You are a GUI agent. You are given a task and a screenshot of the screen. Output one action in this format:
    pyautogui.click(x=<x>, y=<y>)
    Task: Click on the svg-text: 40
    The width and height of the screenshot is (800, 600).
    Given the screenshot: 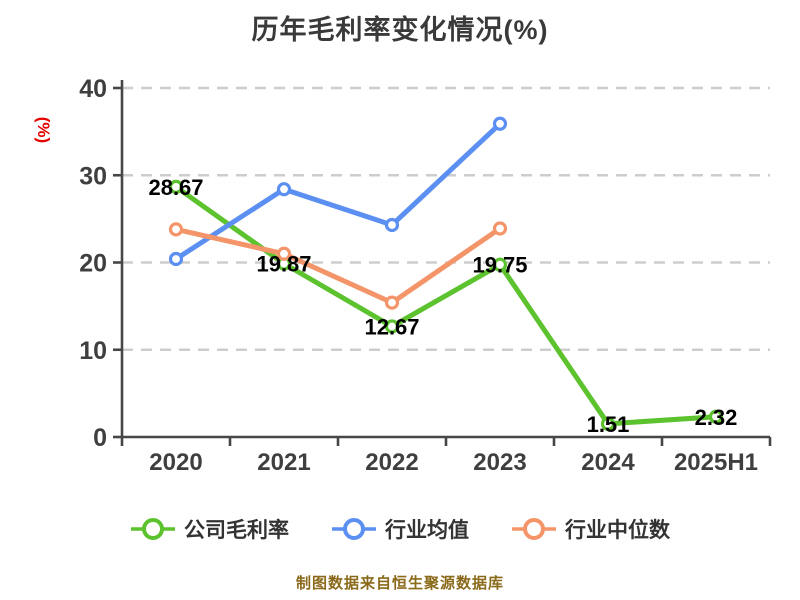 What is the action you would take?
    pyautogui.click(x=93, y=89)
    